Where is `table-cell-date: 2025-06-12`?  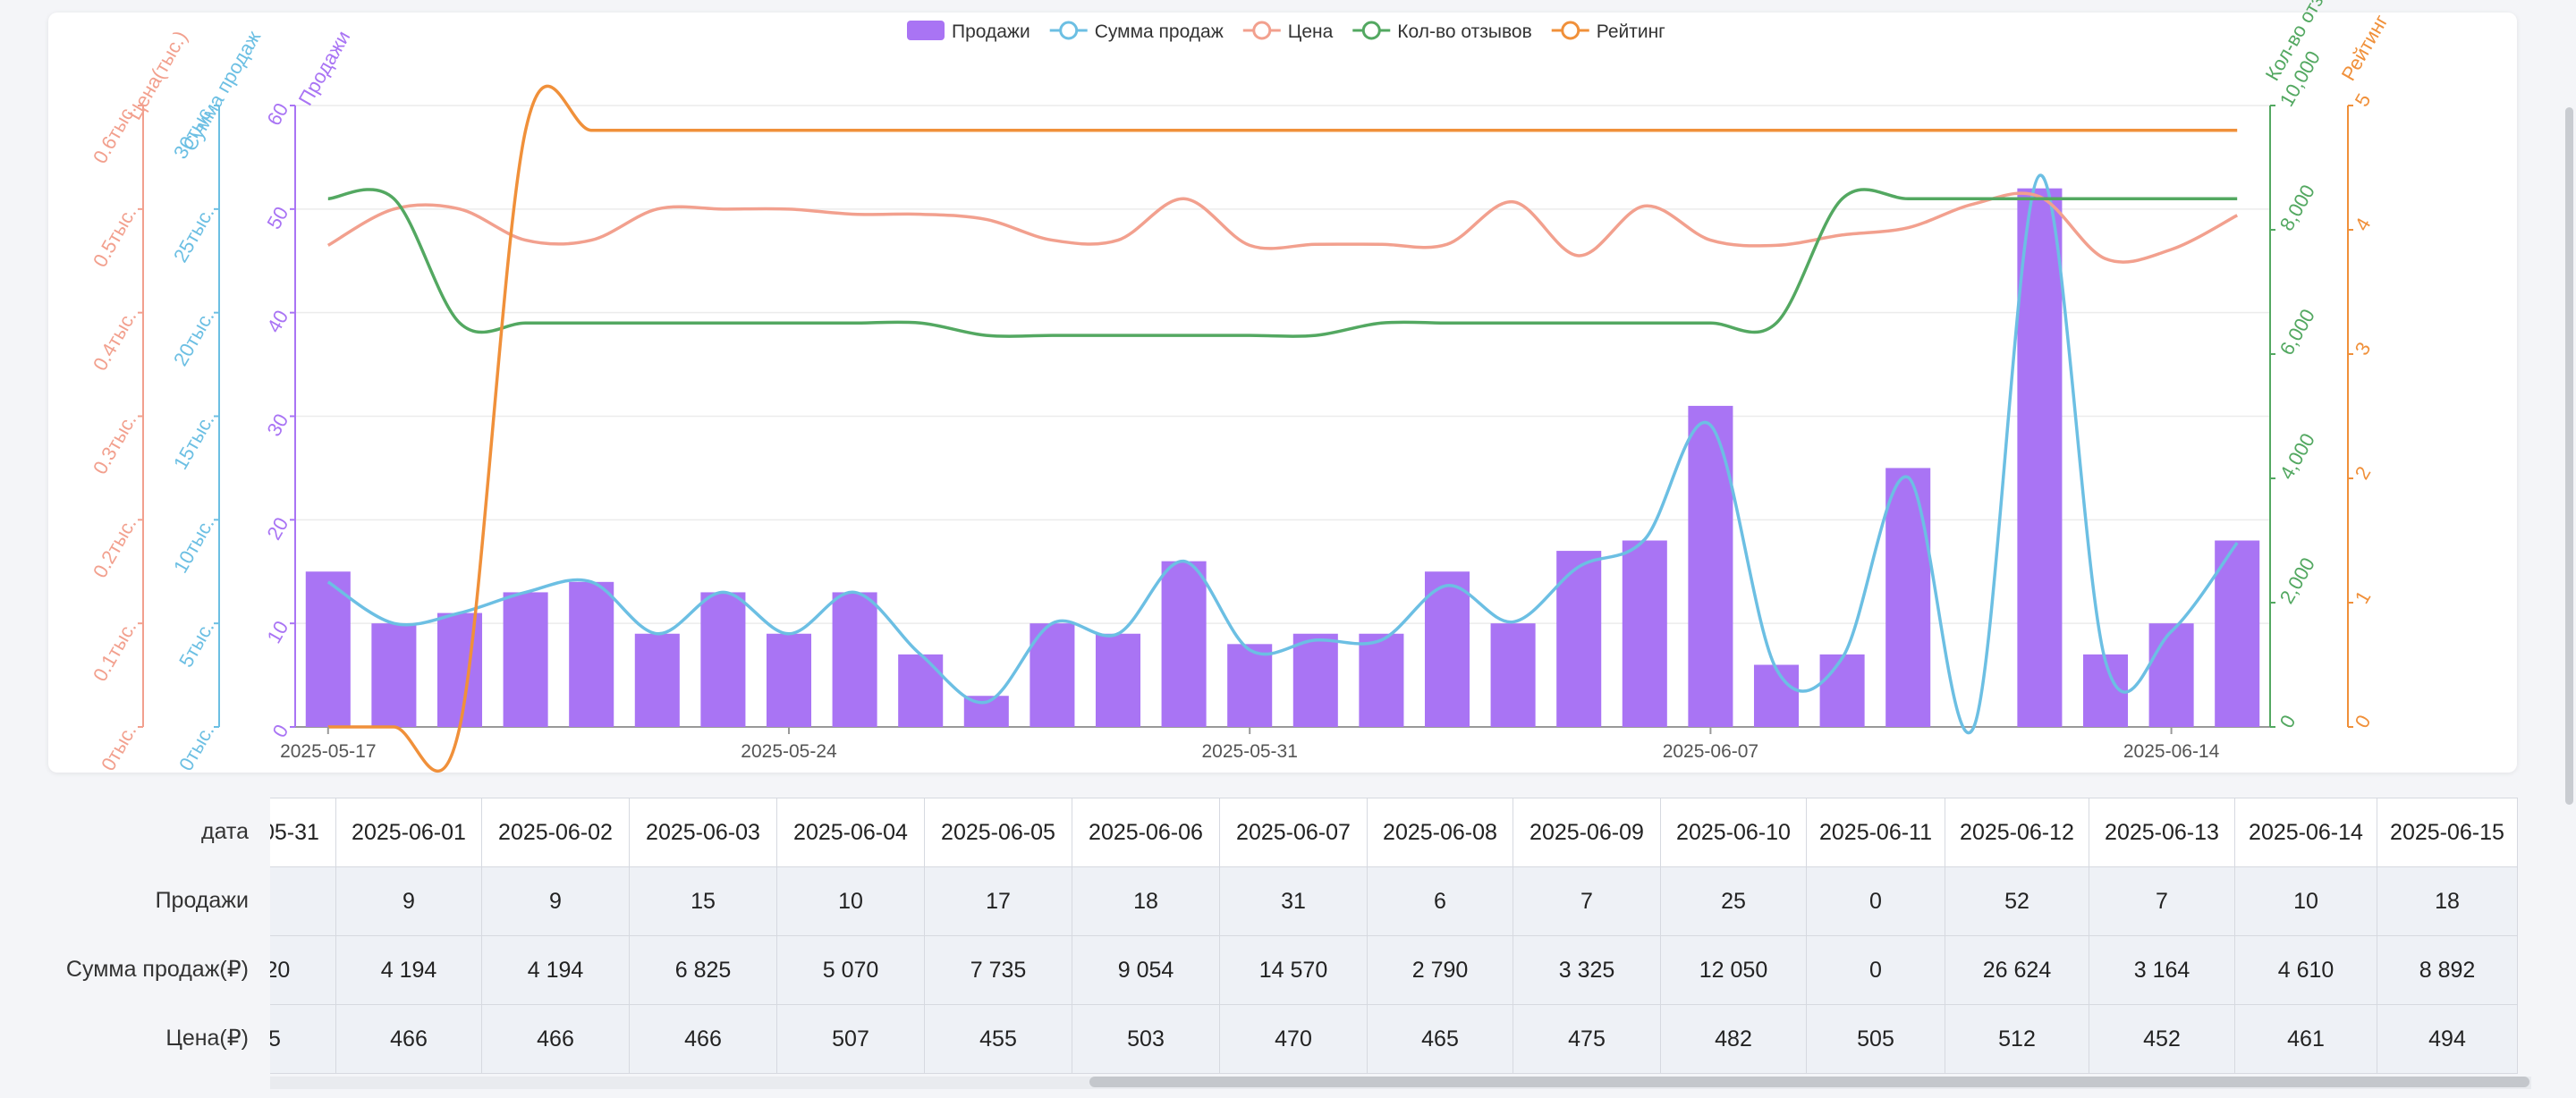
table-cell-date: 2025-06-12 is located at coordinates (2017, 832).